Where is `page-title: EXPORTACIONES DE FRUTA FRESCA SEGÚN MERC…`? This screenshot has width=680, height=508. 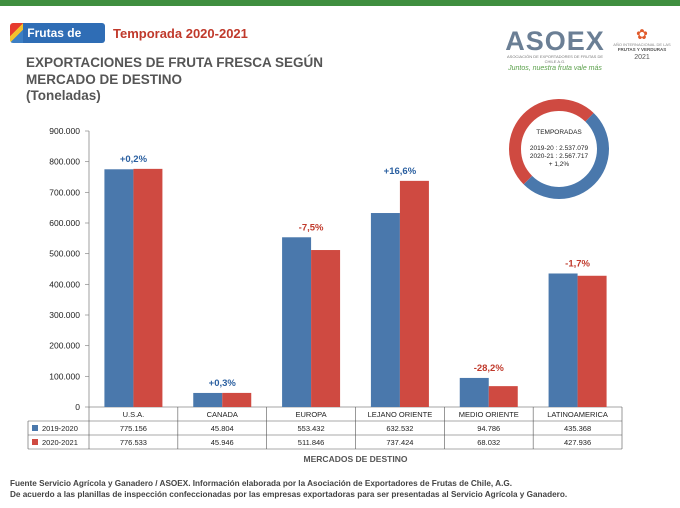 page-title: EXPORTACIONES DE FRUTA FRESCA SEGÚN MERC… is located at coordinates (226, 71).